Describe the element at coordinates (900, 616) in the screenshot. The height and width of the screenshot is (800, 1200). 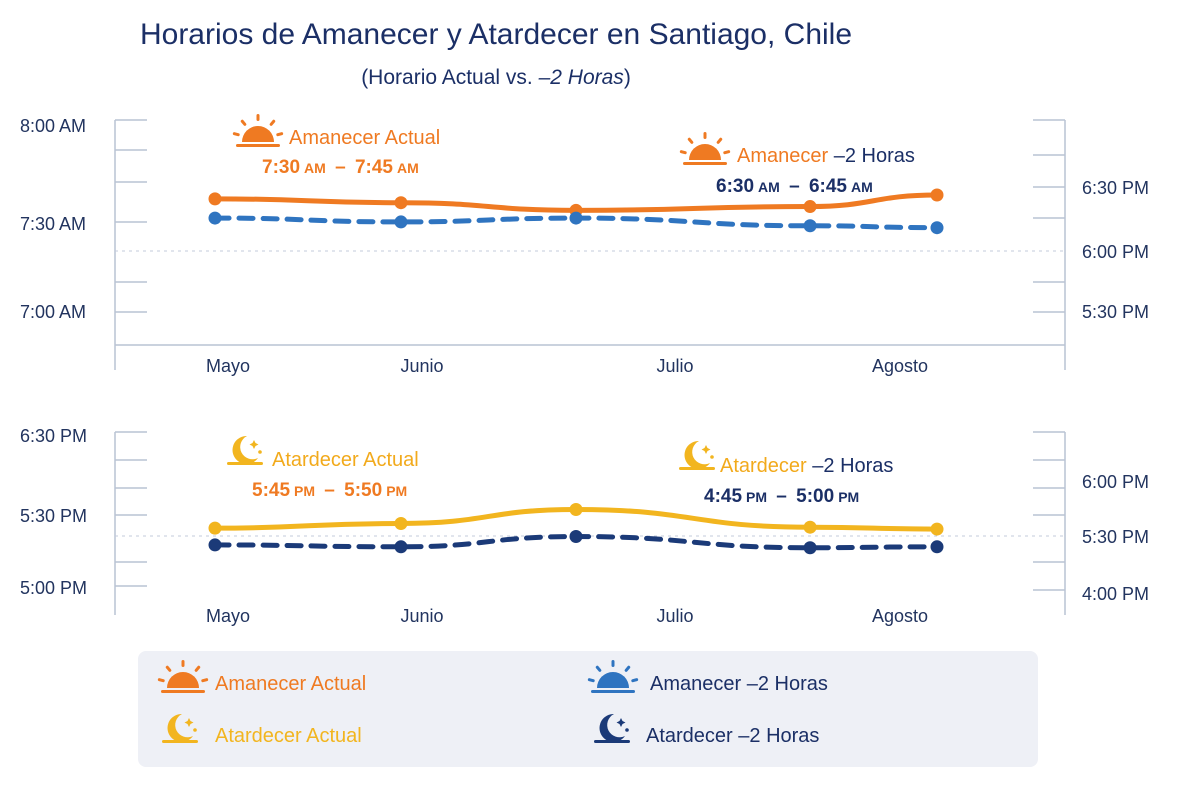
I see `sunset-month-label: Agosto` at that location.